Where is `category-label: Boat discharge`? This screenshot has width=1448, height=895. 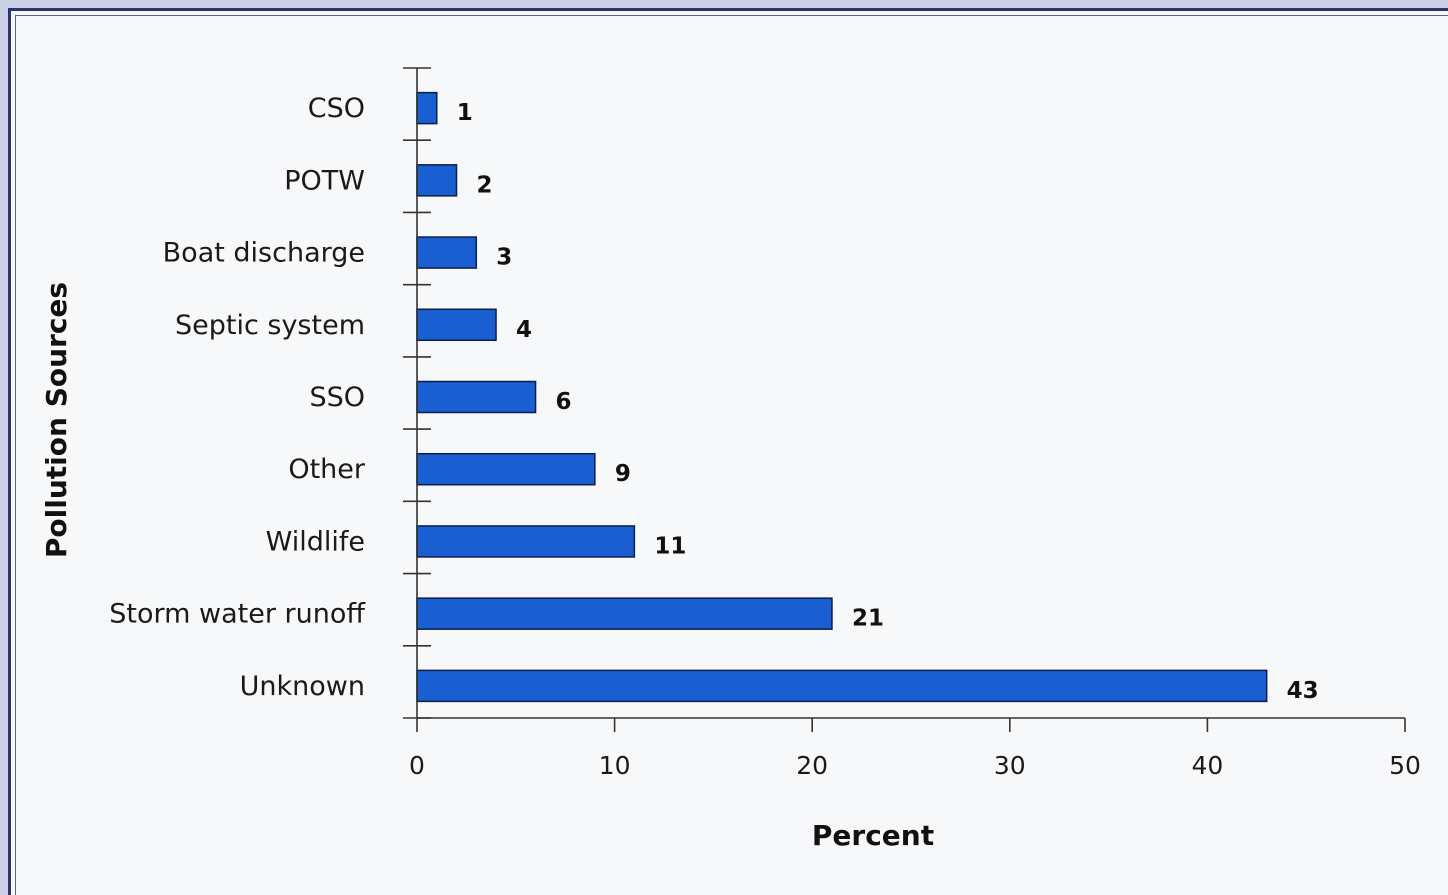 category-label: Boat discharge is located at coordinates (264, 253).